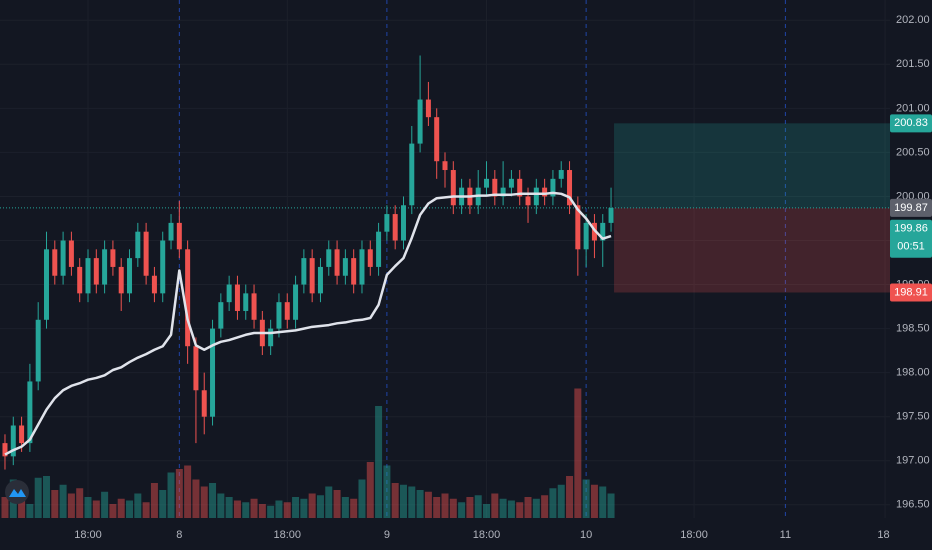 The width and height of the screenshot is (932, 550). Describe the element at coordinates (913, 108) in the screenshot. I see `y-tick-label: 201.00` at that location.